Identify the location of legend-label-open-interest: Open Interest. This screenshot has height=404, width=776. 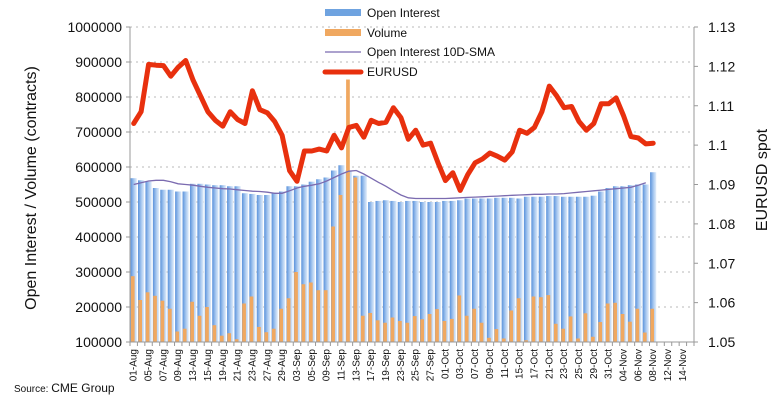
(403, 13).